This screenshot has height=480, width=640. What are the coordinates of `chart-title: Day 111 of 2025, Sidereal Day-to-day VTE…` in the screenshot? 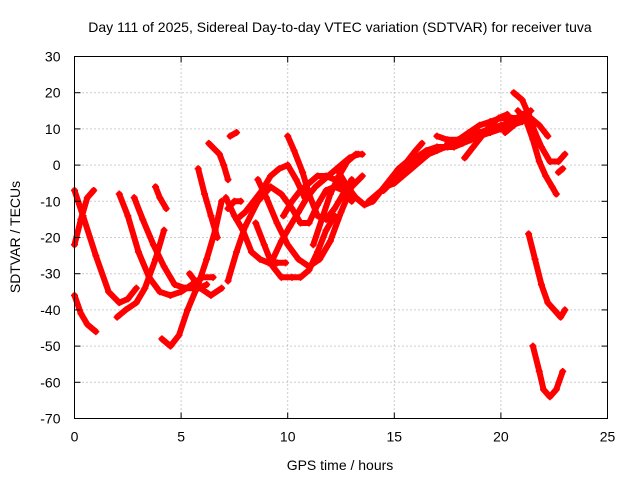 It's located at (340, 27).